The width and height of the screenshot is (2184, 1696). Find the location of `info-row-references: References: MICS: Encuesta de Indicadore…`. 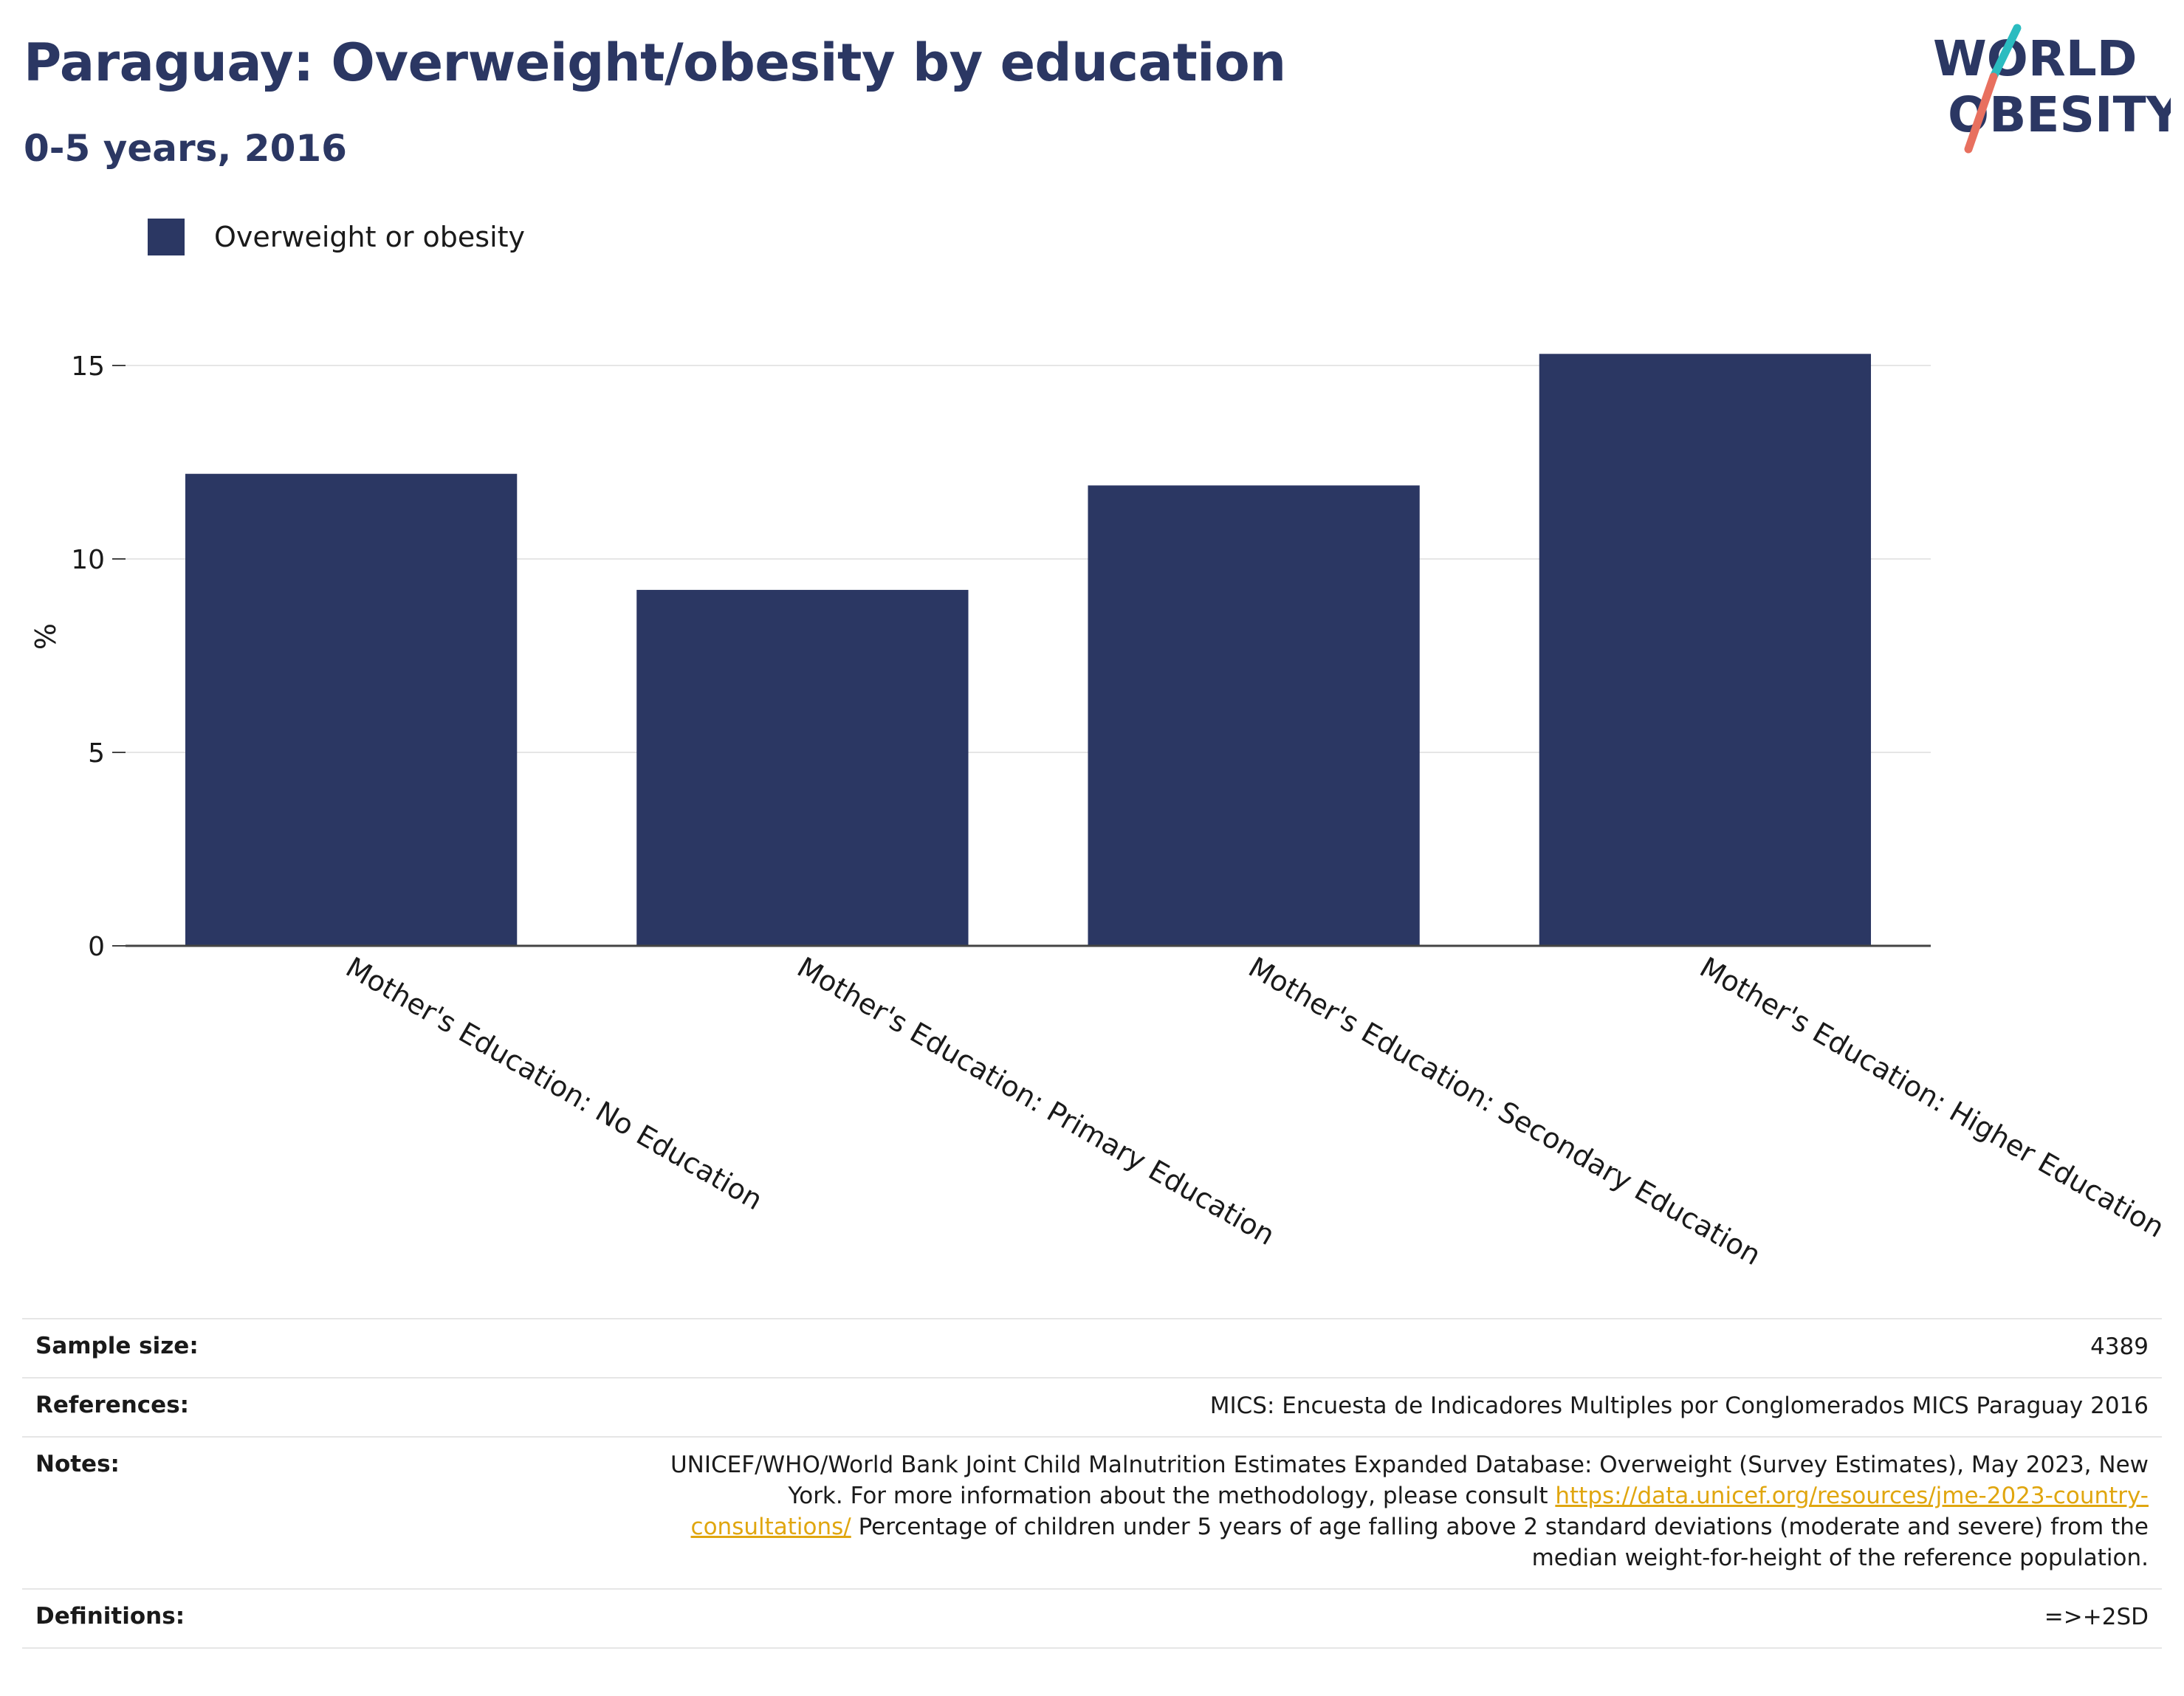

info-row-references: References: MICS: Encuesta de Indicadore… is located at coordinates (1092, 1406).